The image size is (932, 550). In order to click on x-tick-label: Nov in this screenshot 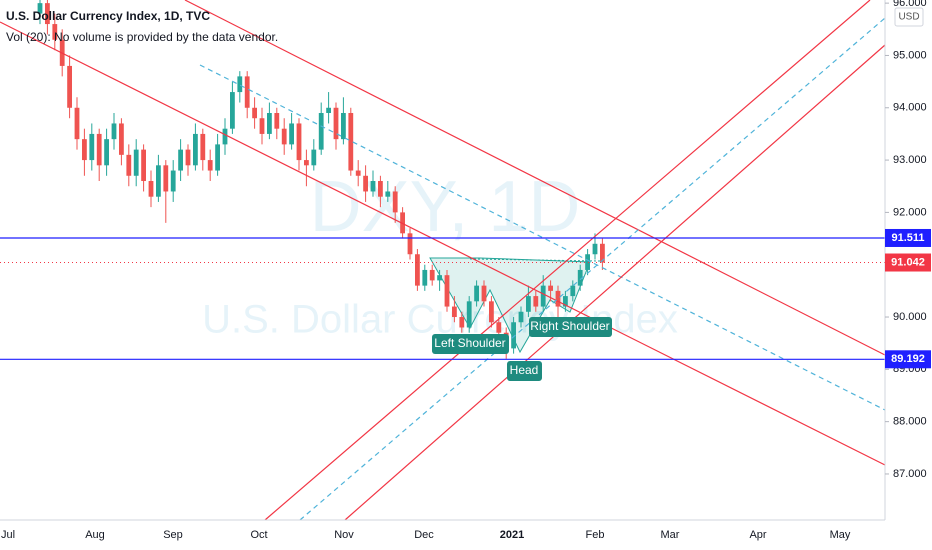, I will do `click(344, 535)`.